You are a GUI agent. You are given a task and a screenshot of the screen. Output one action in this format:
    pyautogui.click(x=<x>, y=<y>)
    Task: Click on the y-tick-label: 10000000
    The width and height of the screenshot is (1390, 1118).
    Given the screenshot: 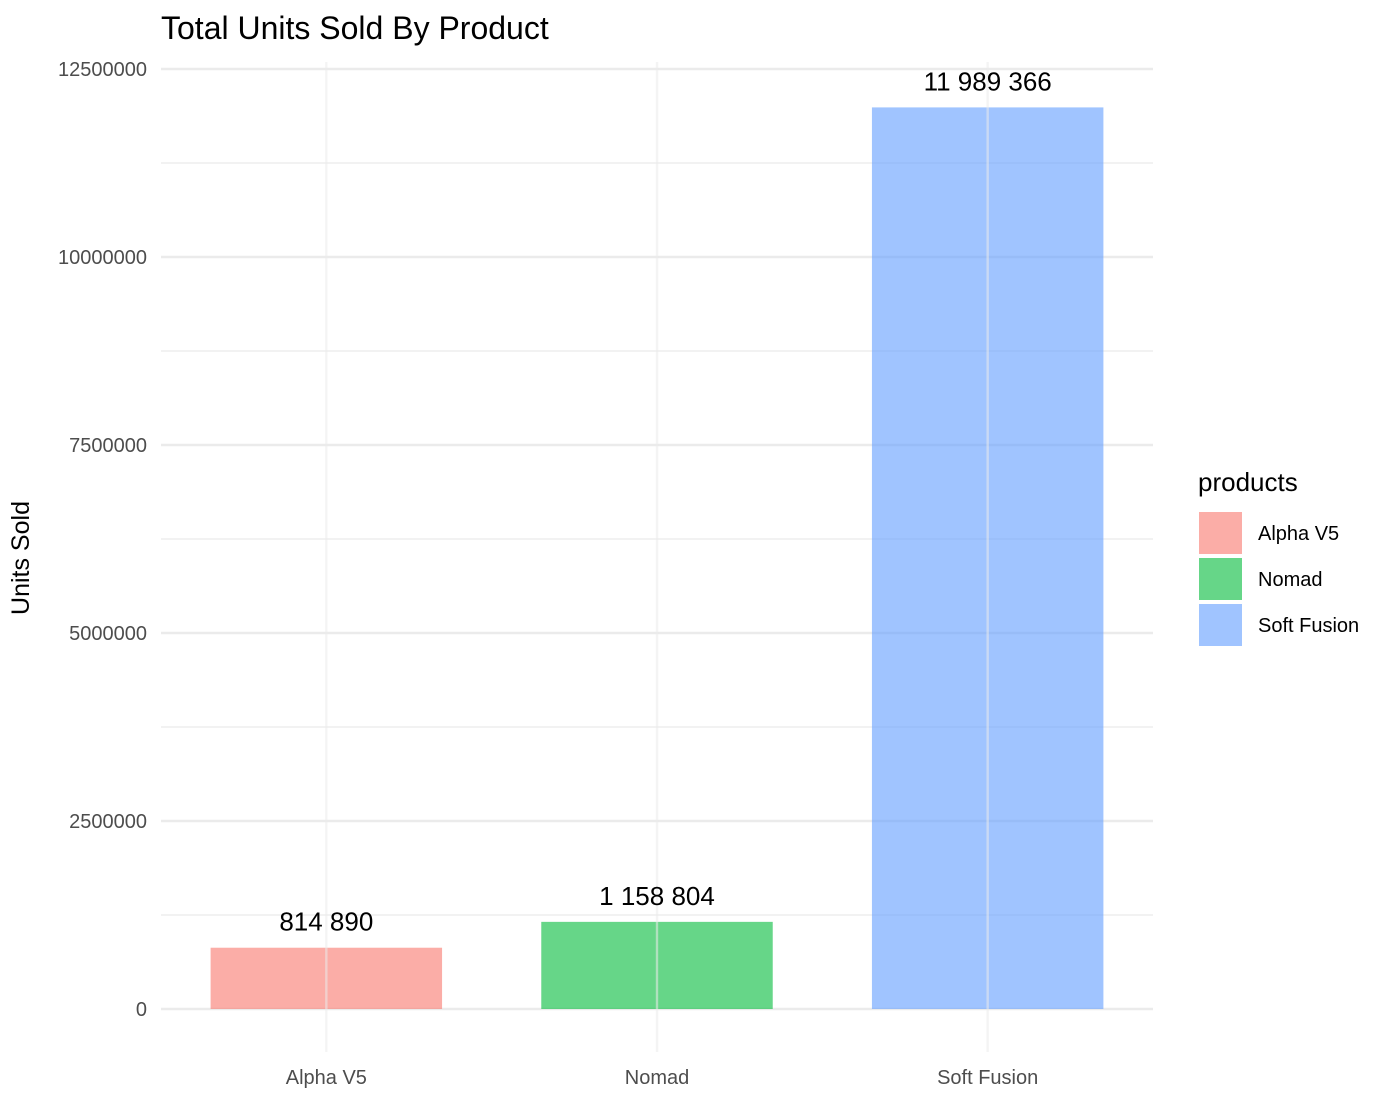 What is the action you would take?
    pyautogui.click(x=102, y=258)
    